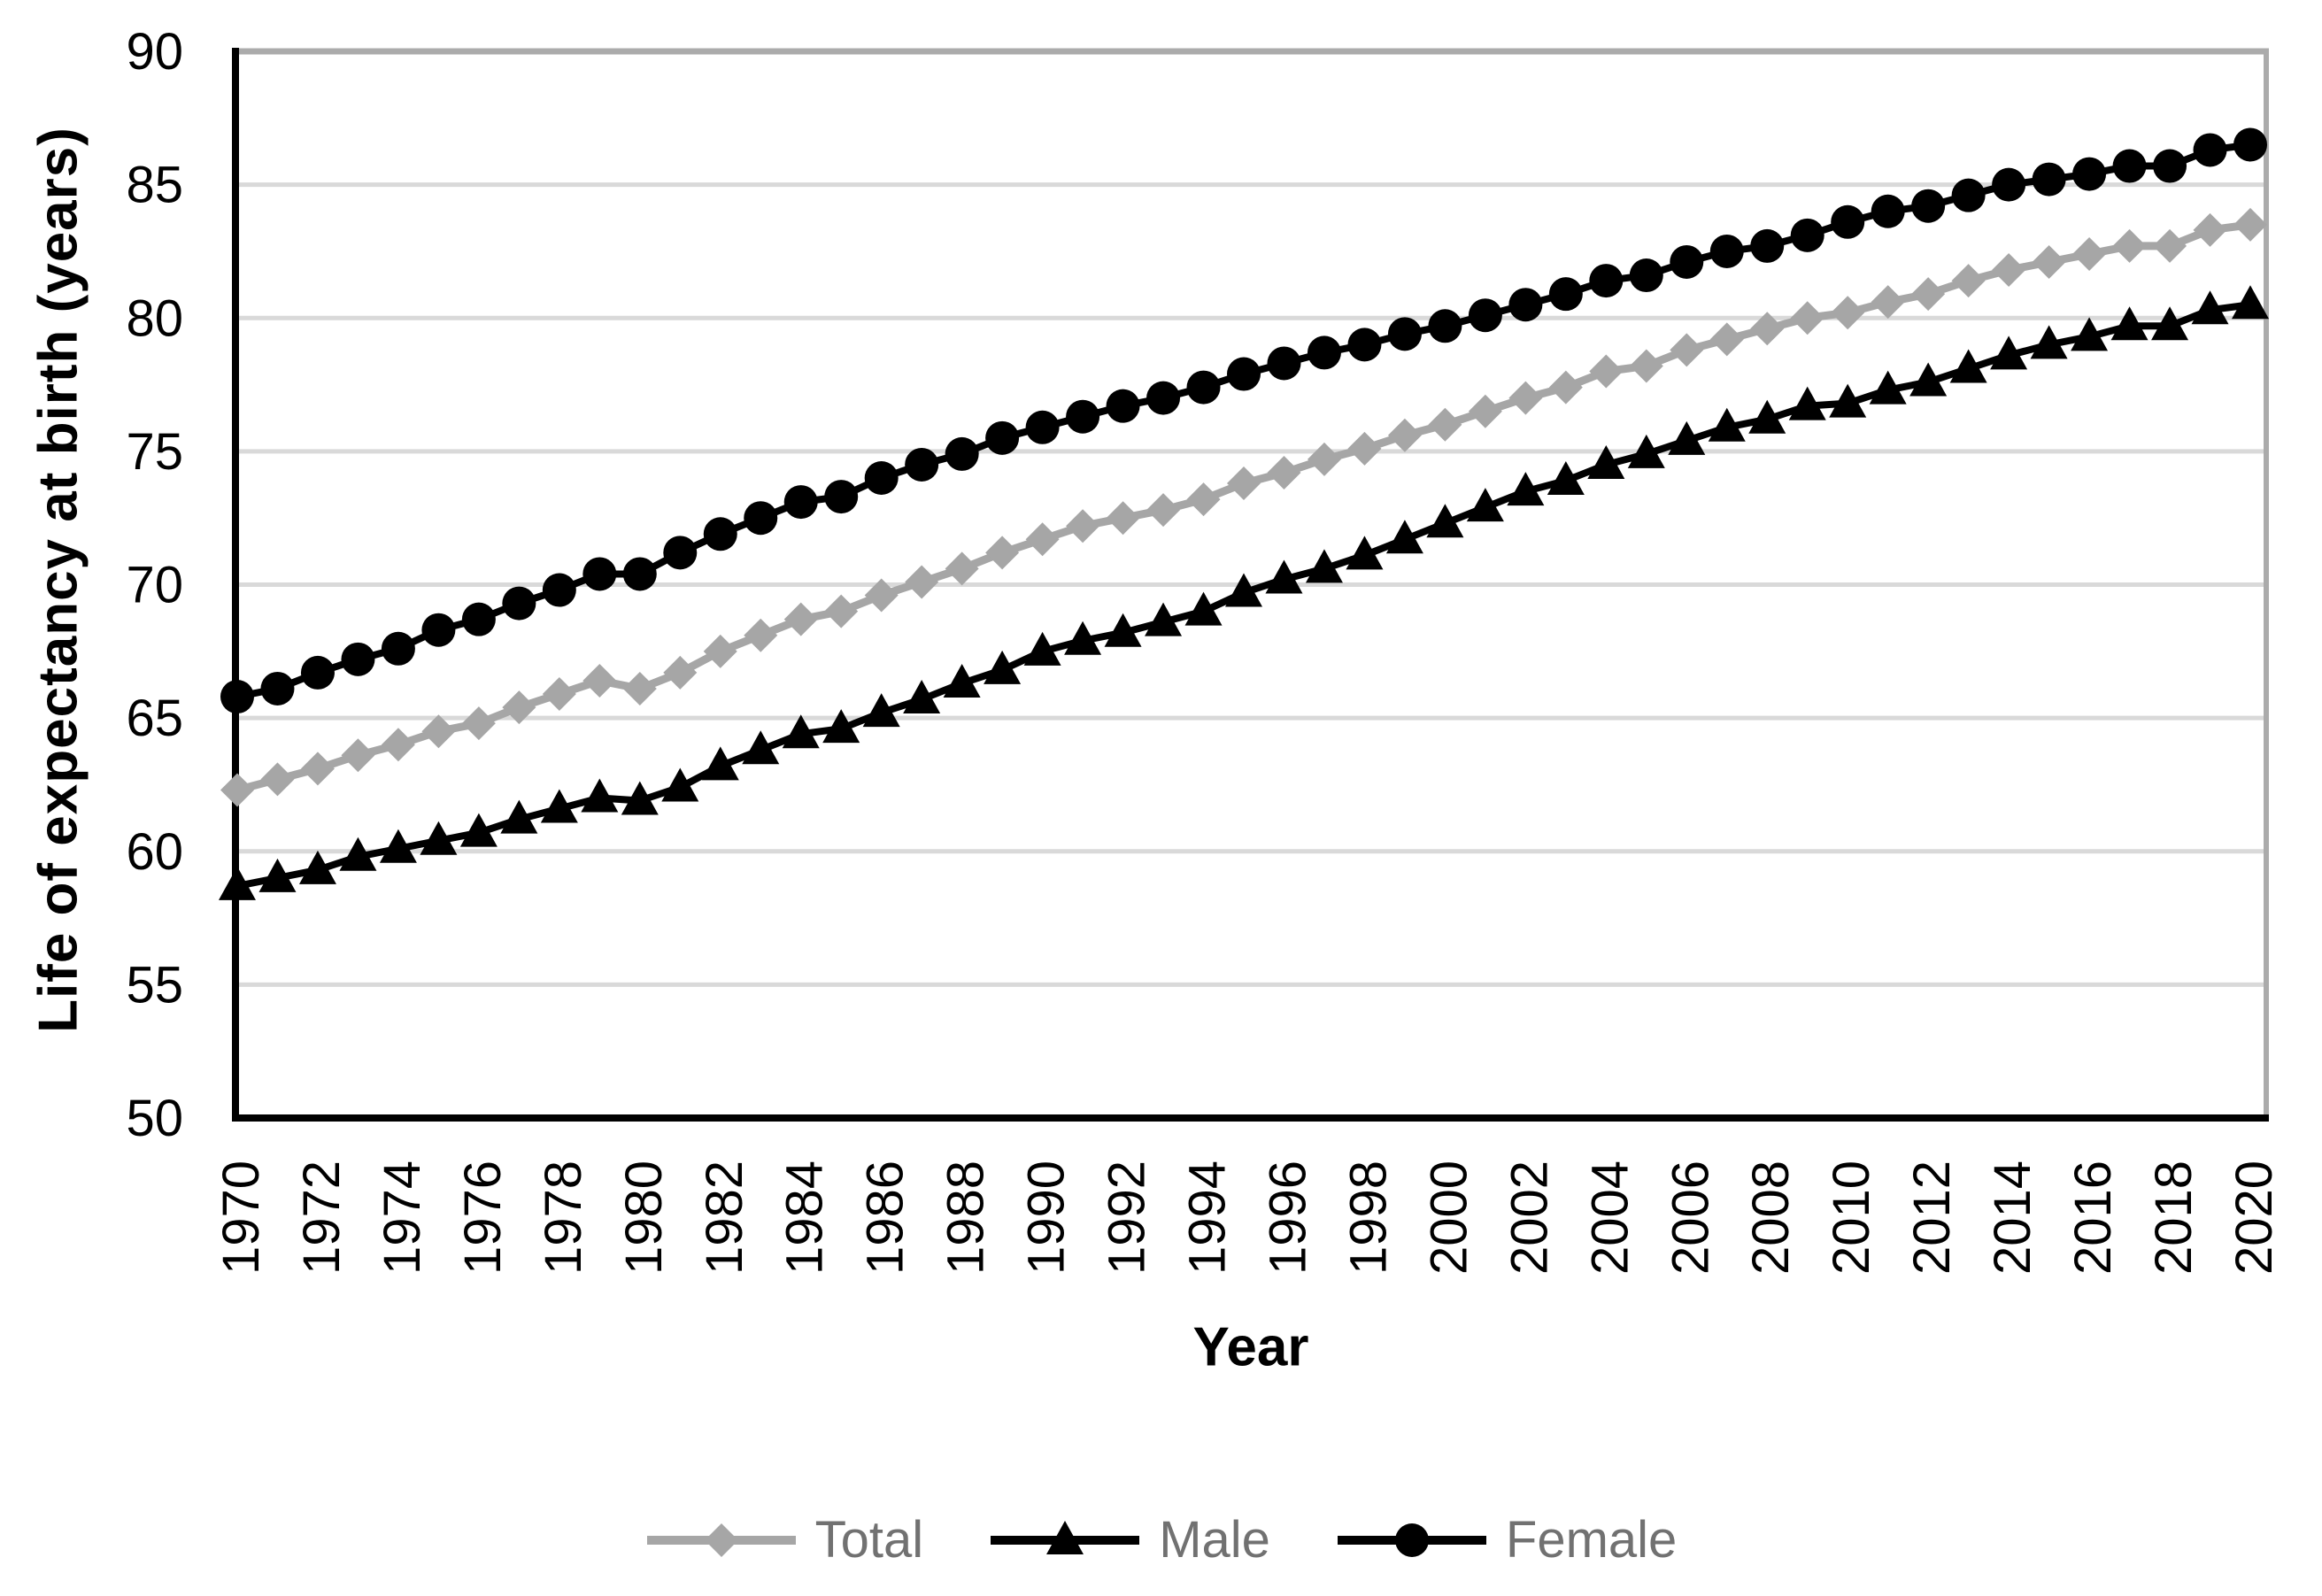  Describe the element at coordinates (154, 52) in the screenshot. I see `y-tick-label: 90` at that location.